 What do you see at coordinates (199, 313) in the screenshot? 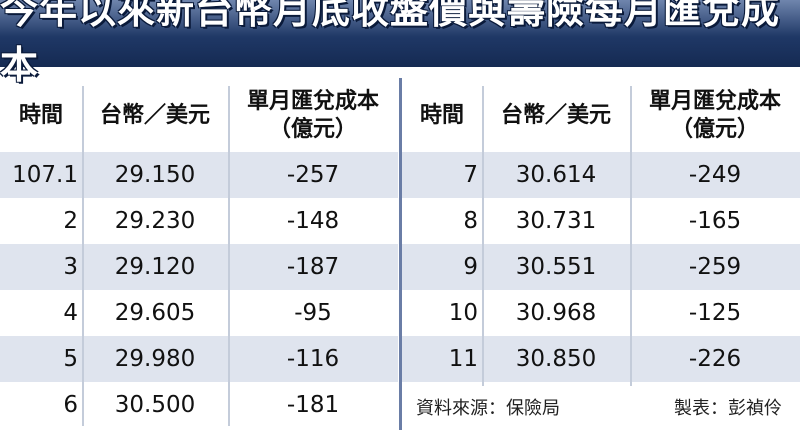
I see `table-row: 4 29.605 -95` at bounding box center [199, 313].